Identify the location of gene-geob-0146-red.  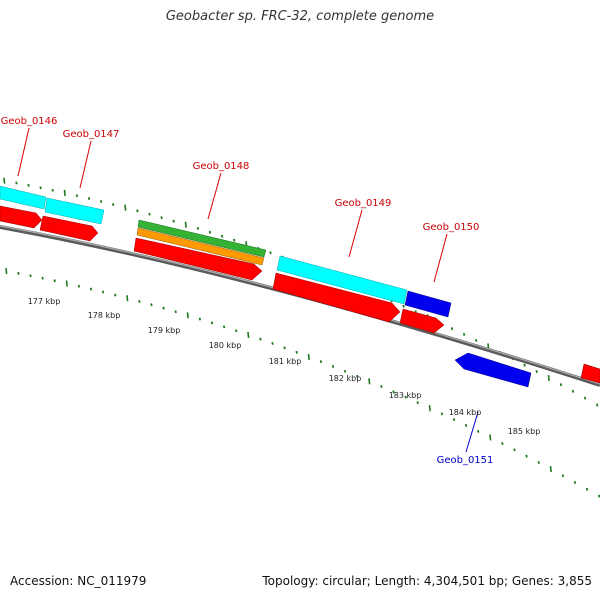
(21, 217).